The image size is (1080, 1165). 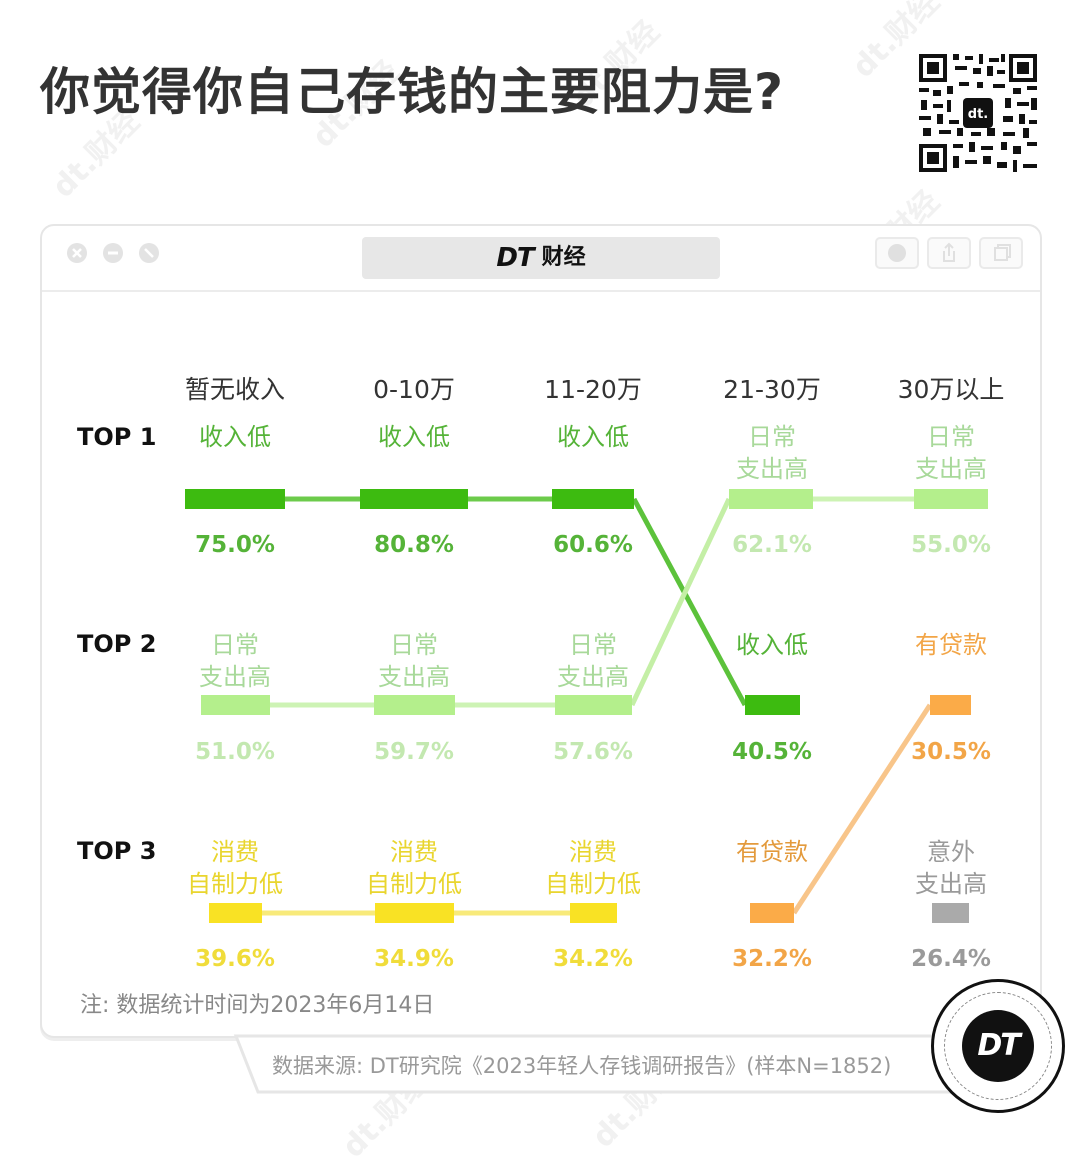 I want to click on page-title: 你觉得你自己存钱的主要阻力是?, so click(x=412, y=92).